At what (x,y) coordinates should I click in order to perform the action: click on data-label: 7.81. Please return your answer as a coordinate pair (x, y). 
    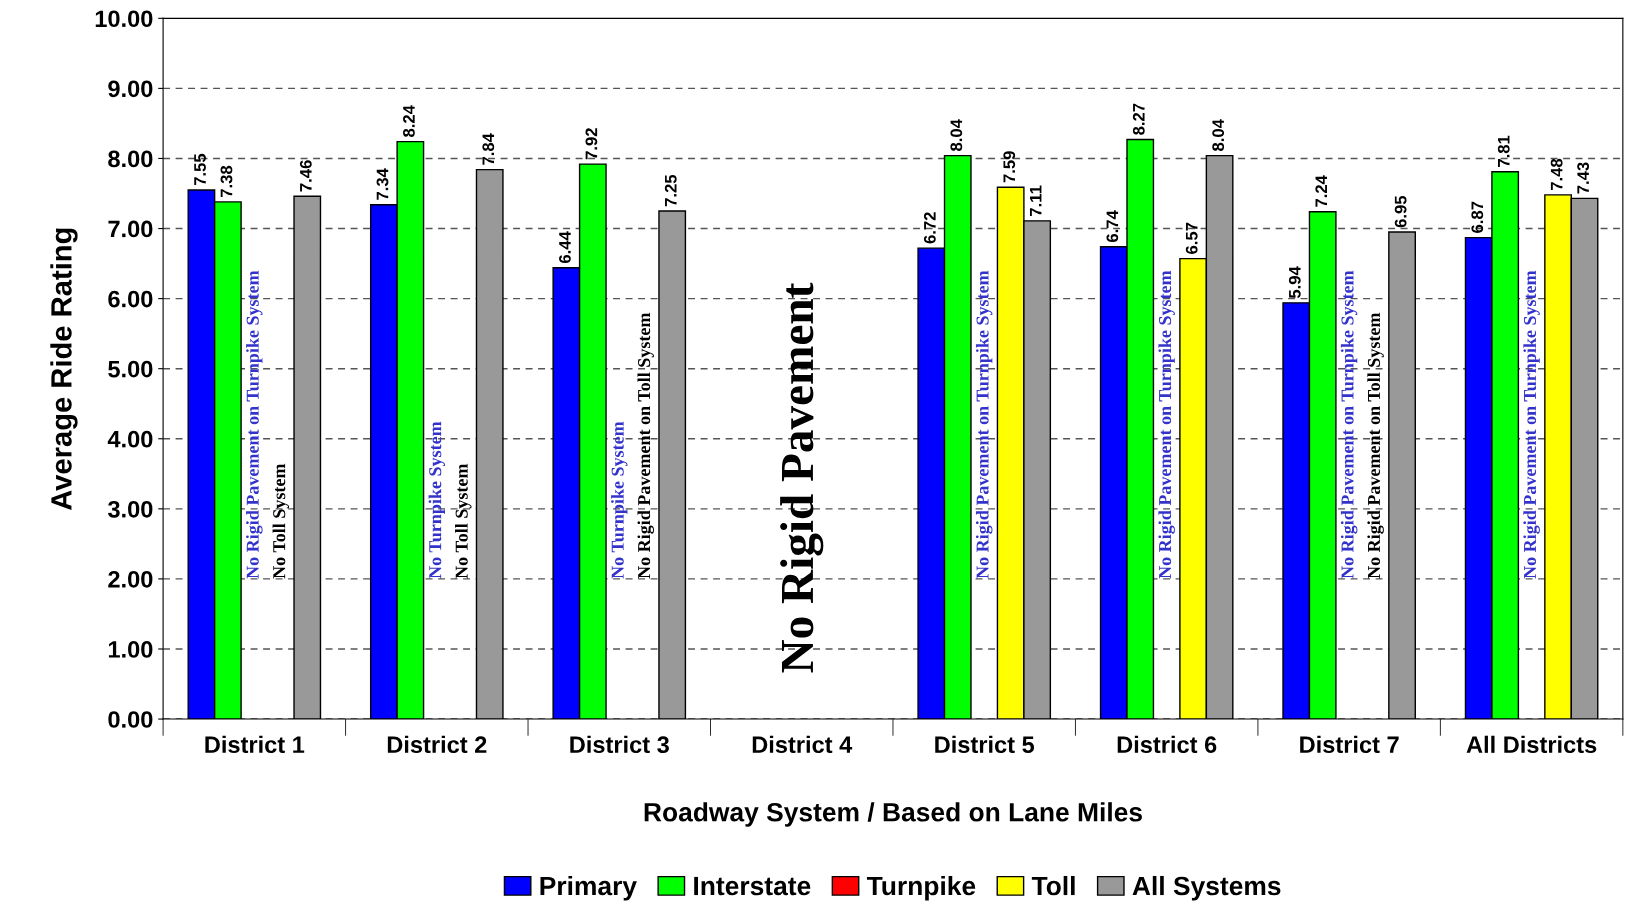
    Looking at the image, I should click on (1503, 151).